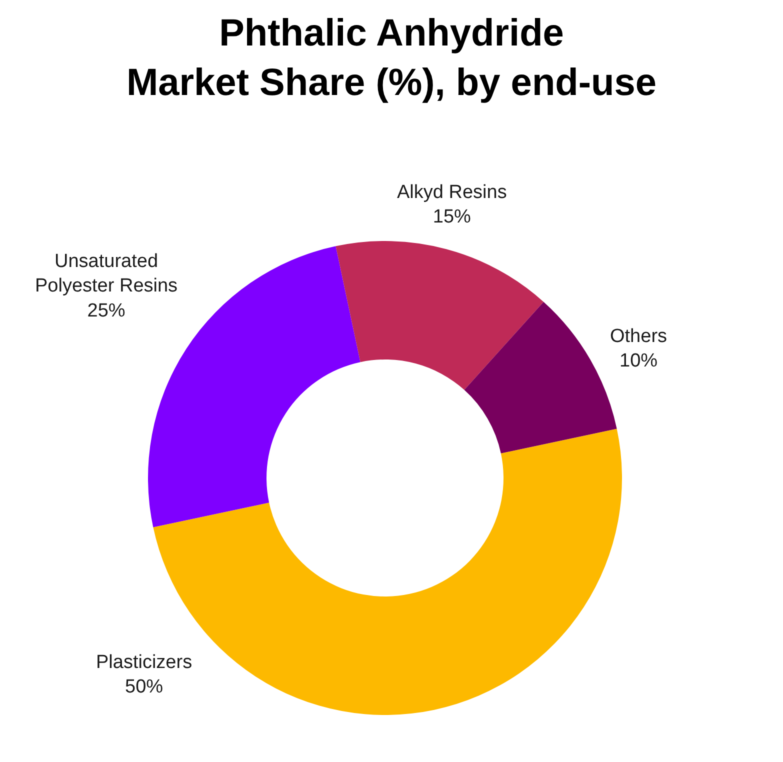 Image resolution: width=783 pixels, height=762 pixels. Describe the element at coordinates (452, 217) in the screenshot. I see `data-label: 15%` at that location.